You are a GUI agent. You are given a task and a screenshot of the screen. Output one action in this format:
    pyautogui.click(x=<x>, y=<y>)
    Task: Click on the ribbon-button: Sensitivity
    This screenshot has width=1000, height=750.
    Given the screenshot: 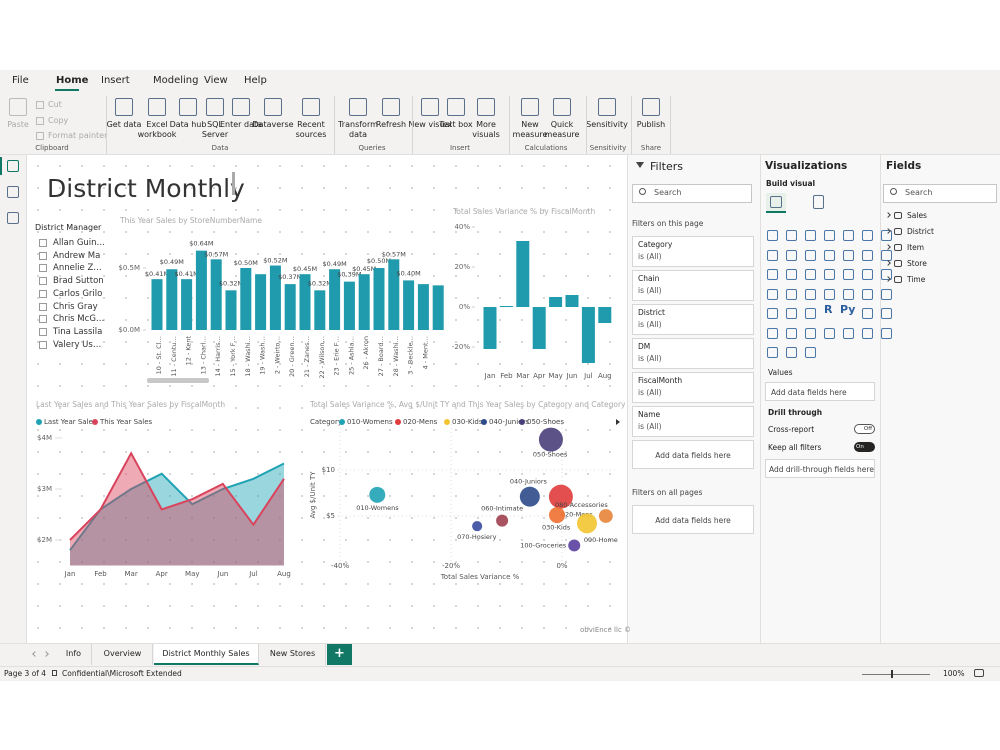 What is the action you would take?
    pyautogui.click(x=607, y=124)
    